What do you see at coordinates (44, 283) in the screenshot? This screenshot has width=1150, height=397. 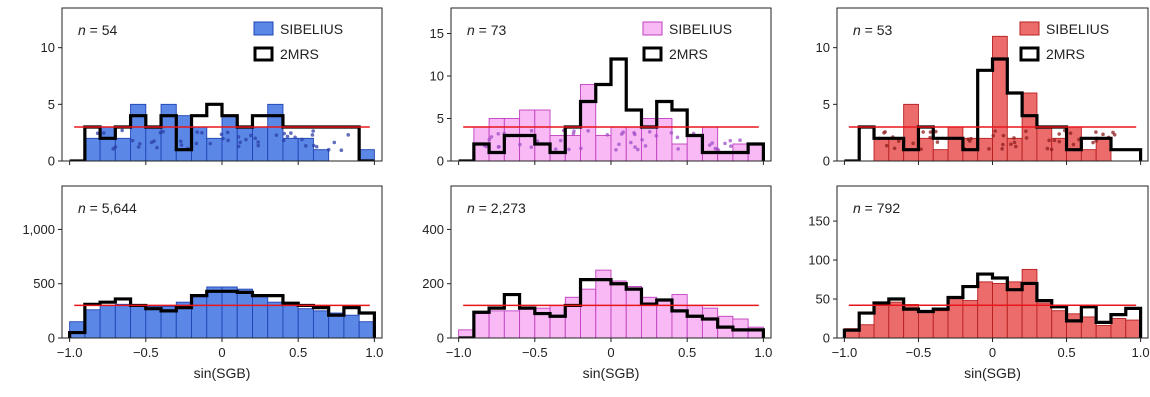 I see `y-tick-label: 500` at bounding box center [44, 283].